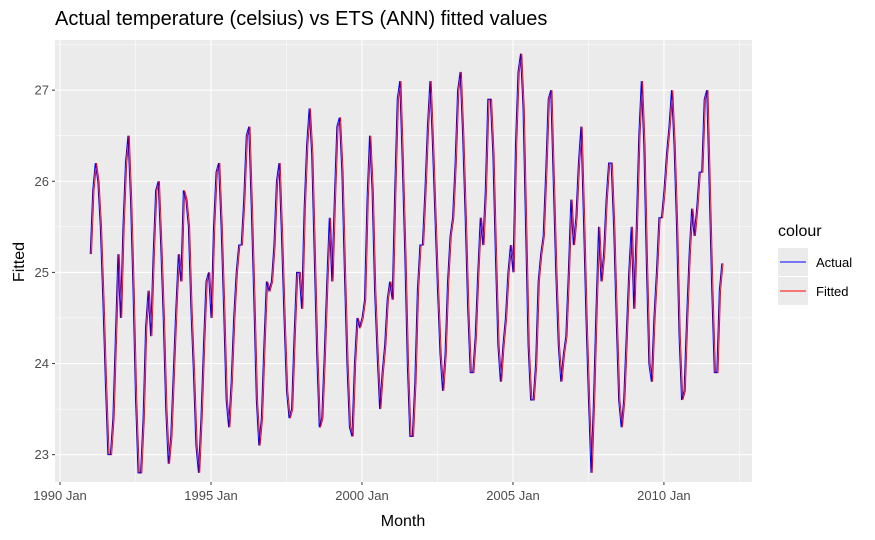  Describe the element at coordinates (800, 231) in the screenshot. I see `legend-title: colour` at that location.